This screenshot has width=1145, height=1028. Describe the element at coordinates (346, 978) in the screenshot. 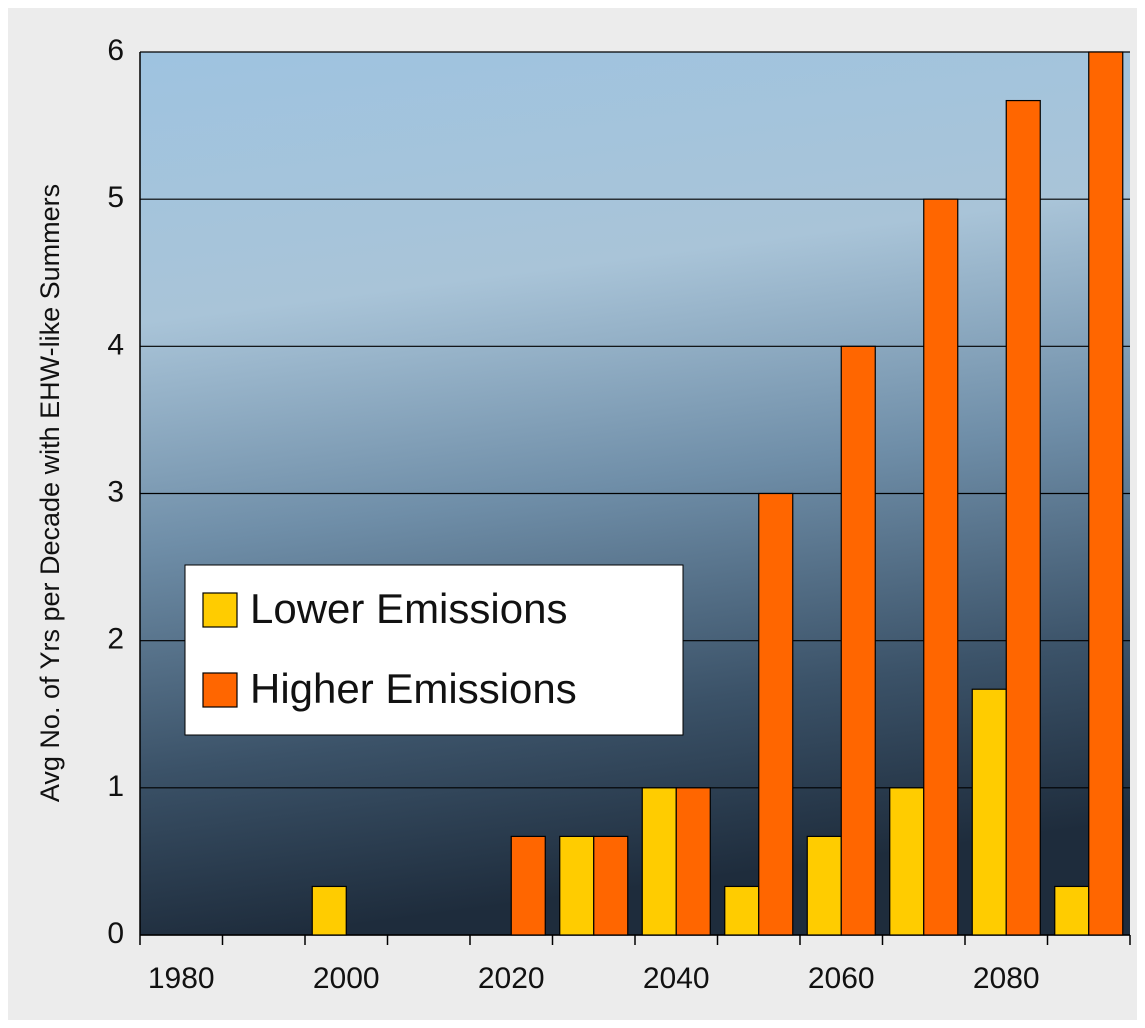

I see `x-tick-label: 2000` at that location.